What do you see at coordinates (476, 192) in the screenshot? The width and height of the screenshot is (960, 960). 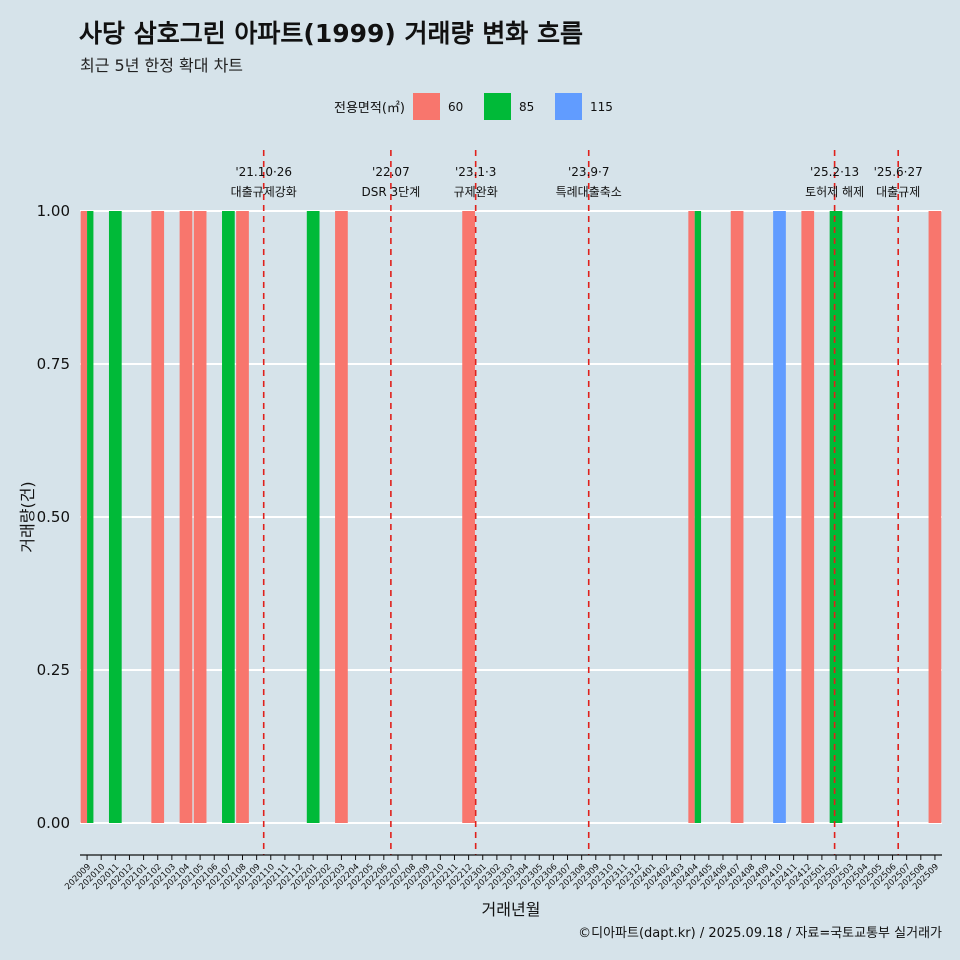 I see `event-label: 규제완화` at bounding box center [476, 192].